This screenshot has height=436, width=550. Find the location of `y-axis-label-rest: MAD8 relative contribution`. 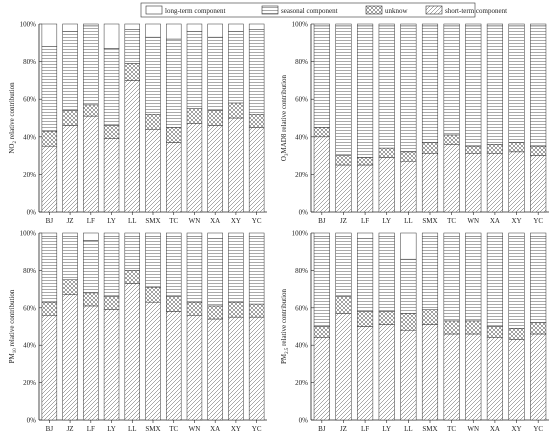

y-axis-label-rest: MAD8 relative contribution is located at coordinates (284, 113).